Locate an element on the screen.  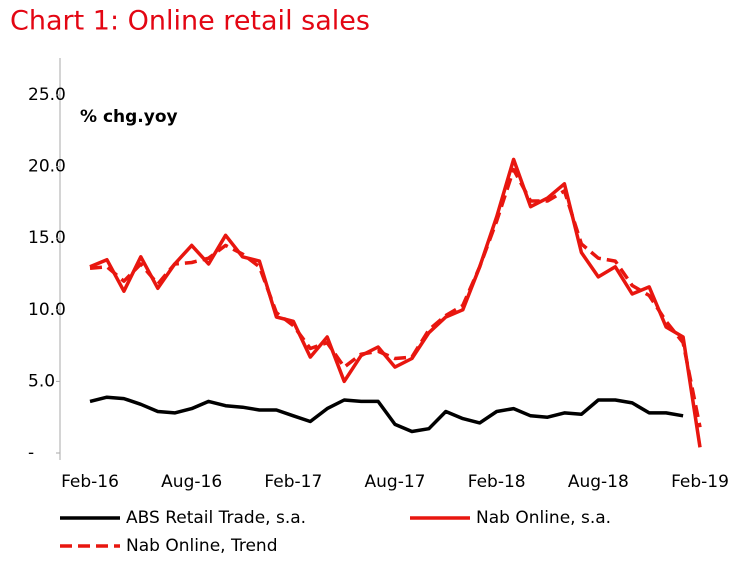
x-tick-label: Aug-18 is located at coordinates (598, 482).